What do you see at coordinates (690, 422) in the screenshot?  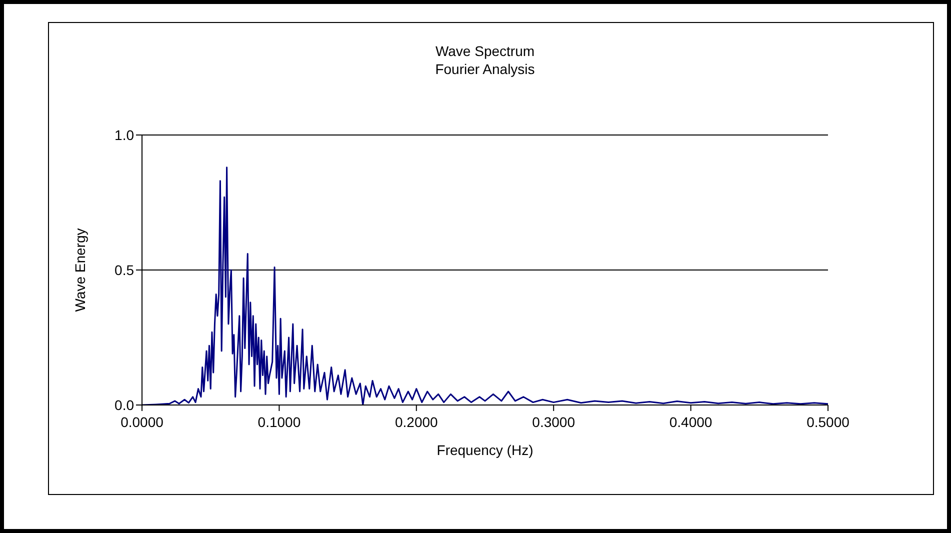 I see `x-tick-label: 0.4000` at bounding box center [690, 422].